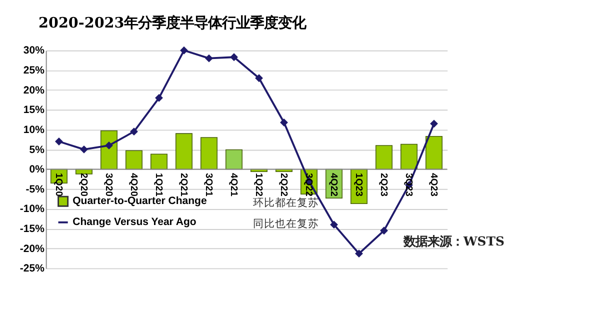 This screenshot has height=328, width=600. Describe the element at coordinates (284, 184) in the screenshot. I see `x-tick-label: 2Q22` at that location.